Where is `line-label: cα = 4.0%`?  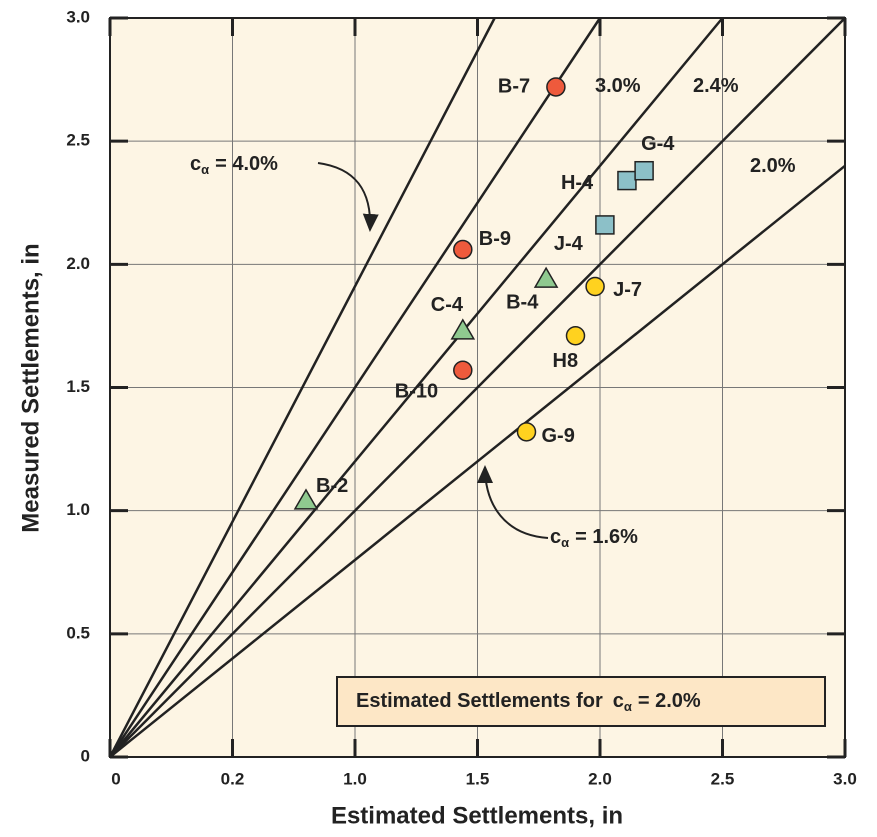 line-label: cα = 4.0% is located at coordinates (234, 165).